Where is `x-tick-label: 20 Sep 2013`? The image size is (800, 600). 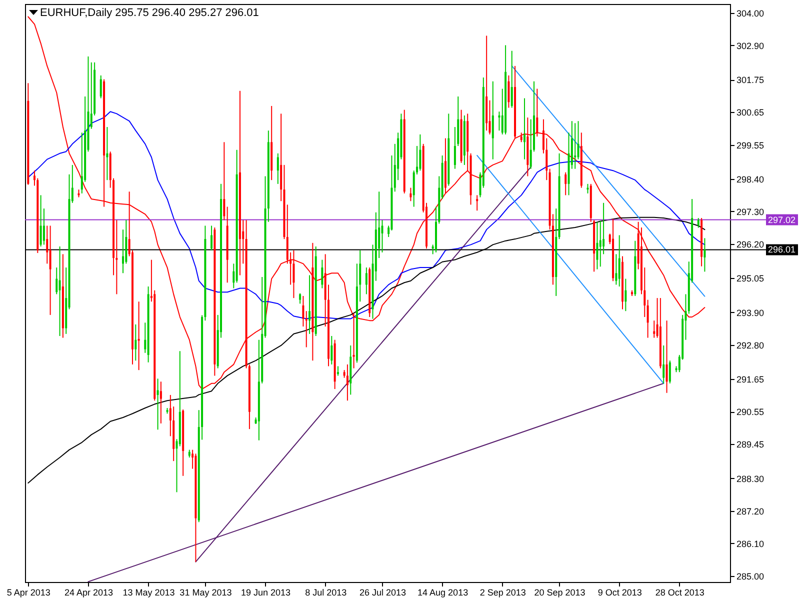 x-tick-label: 20 Sep 2013 is located at coordinates (560, 593).